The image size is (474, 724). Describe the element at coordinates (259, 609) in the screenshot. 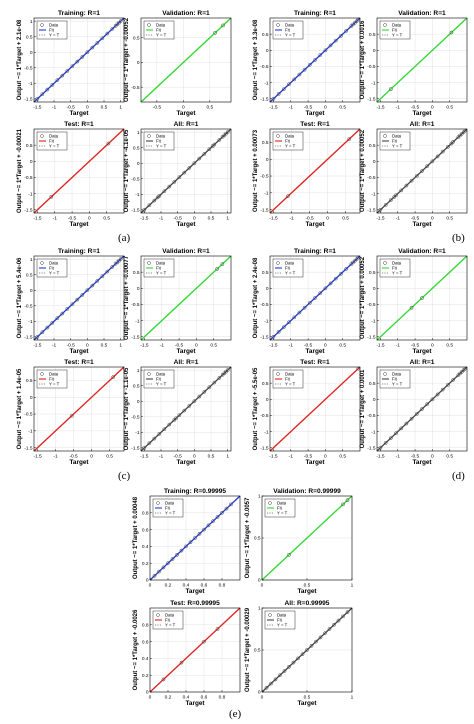

I see `y-tick-label: 1` at that location.